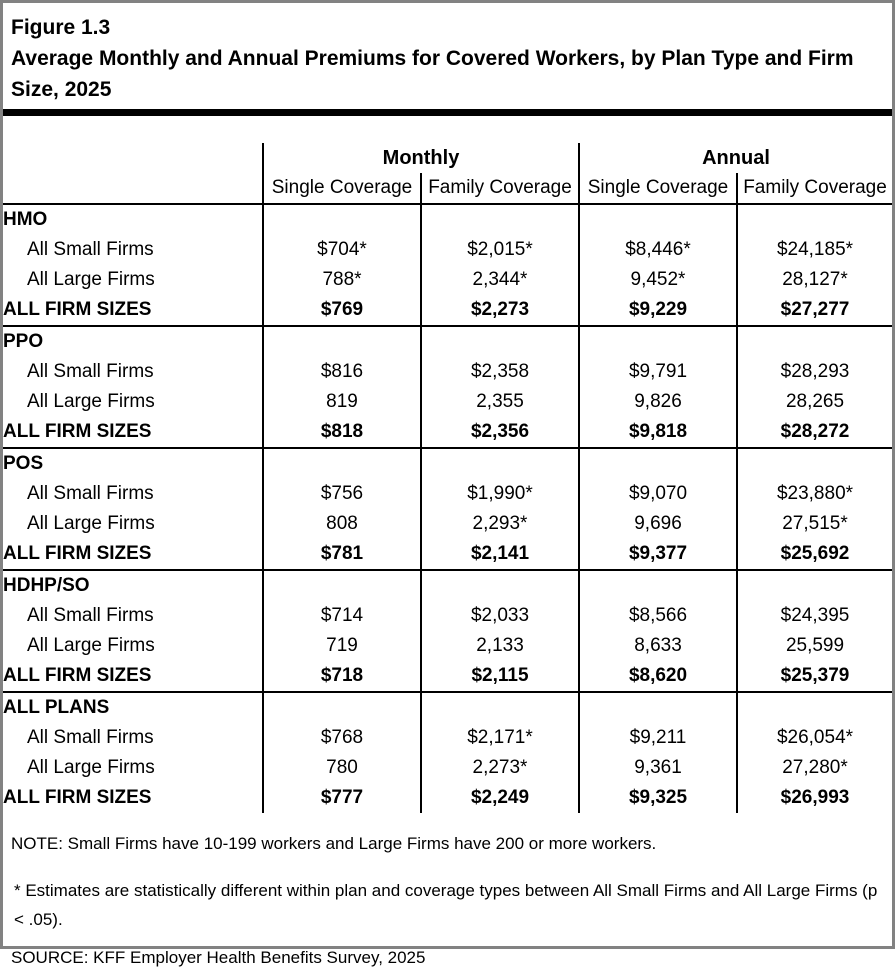 The width and height of the screenshot is (895, 970). I want to click on plan-row-pos: POS, so click(447, 463).